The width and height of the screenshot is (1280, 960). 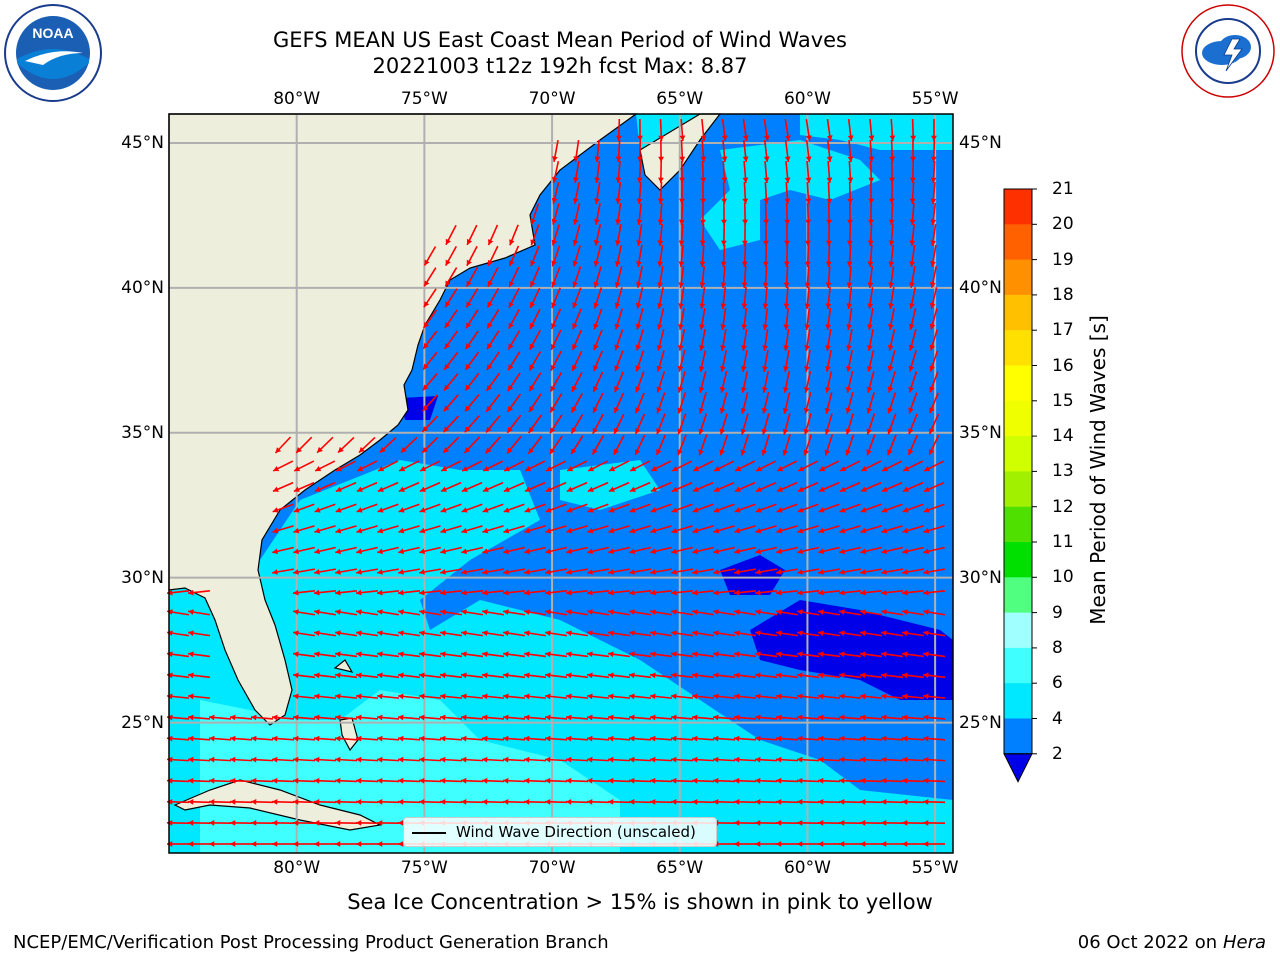 I want to click on period-zone, so click(x=419, y=408).